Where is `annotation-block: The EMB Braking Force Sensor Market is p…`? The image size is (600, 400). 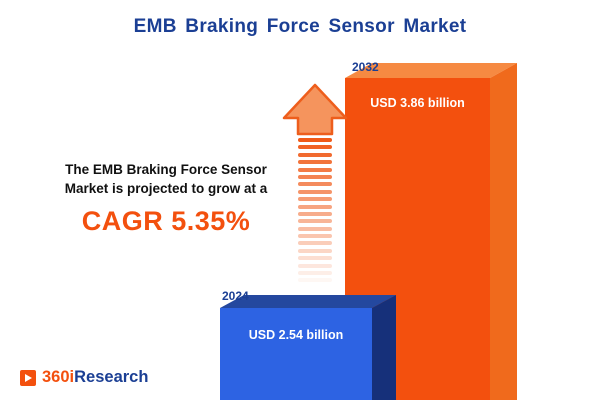
annotation-block: The EMB Braking Force Sensor Market is p… is located at coordinates (166, 198).